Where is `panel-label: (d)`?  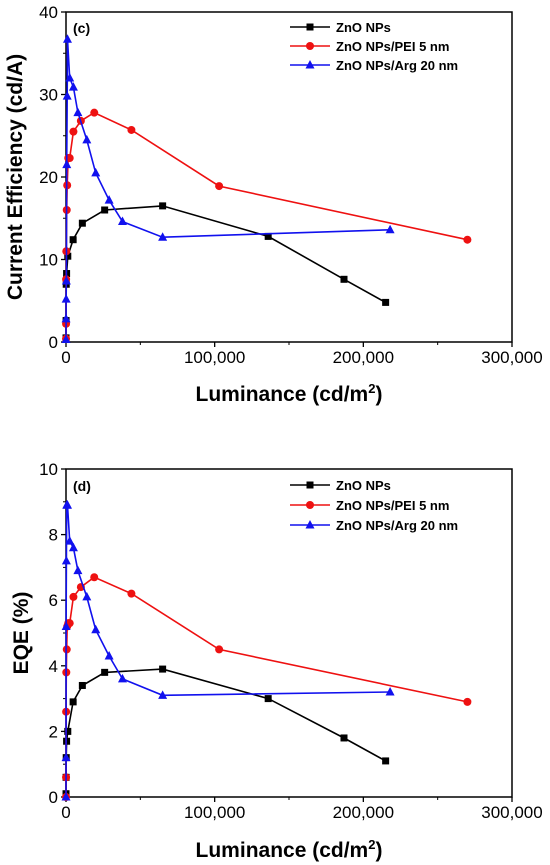
panel-label: (d) is located at coordinates (82, 486).